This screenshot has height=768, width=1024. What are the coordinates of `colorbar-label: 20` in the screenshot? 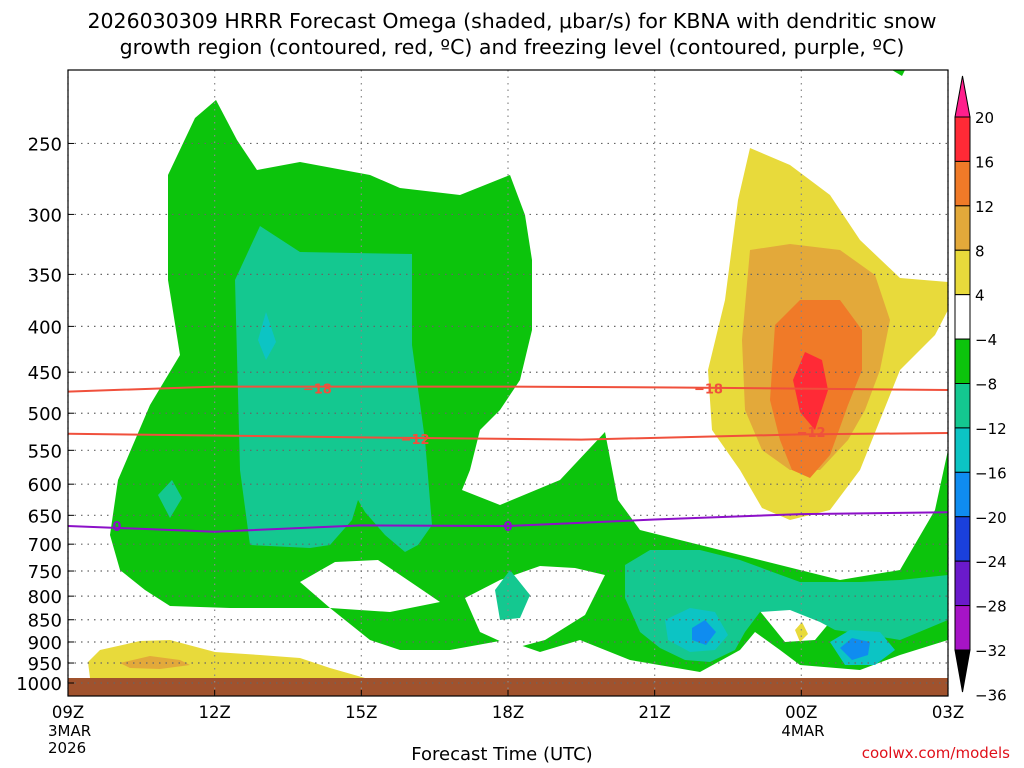 It's located at (984, 118).